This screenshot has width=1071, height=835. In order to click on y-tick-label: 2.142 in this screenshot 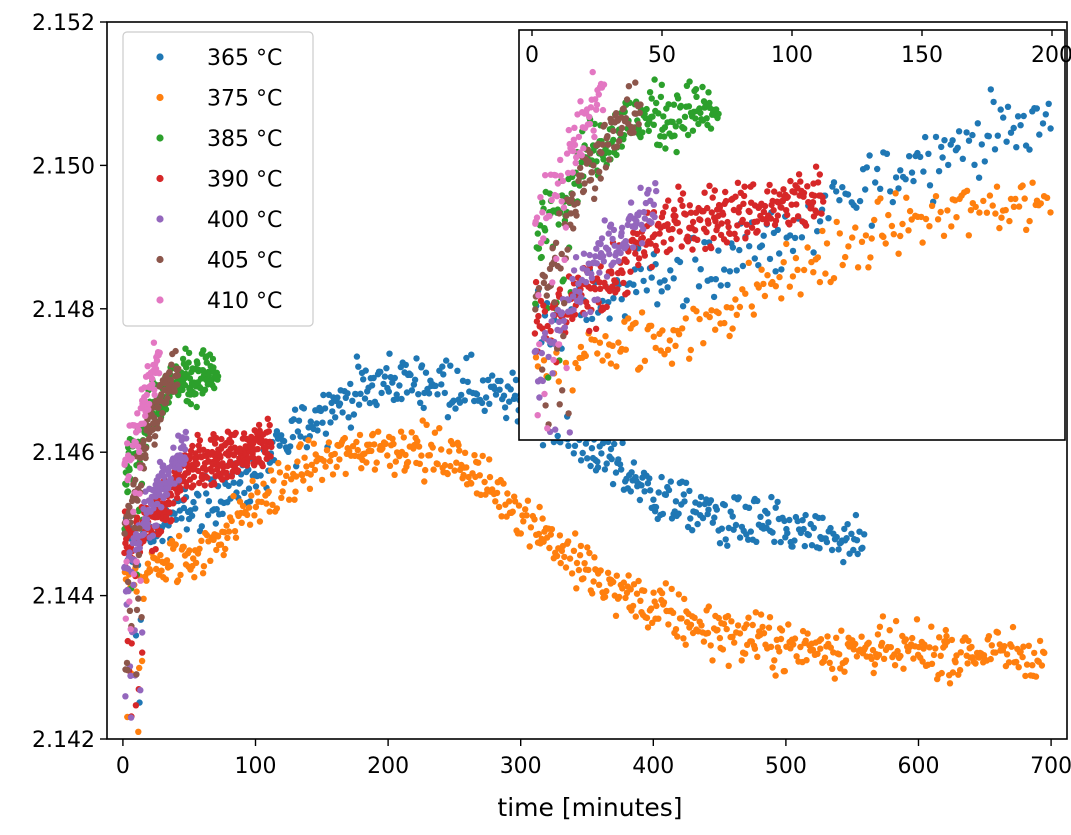, I will do `click(63, 740)`.